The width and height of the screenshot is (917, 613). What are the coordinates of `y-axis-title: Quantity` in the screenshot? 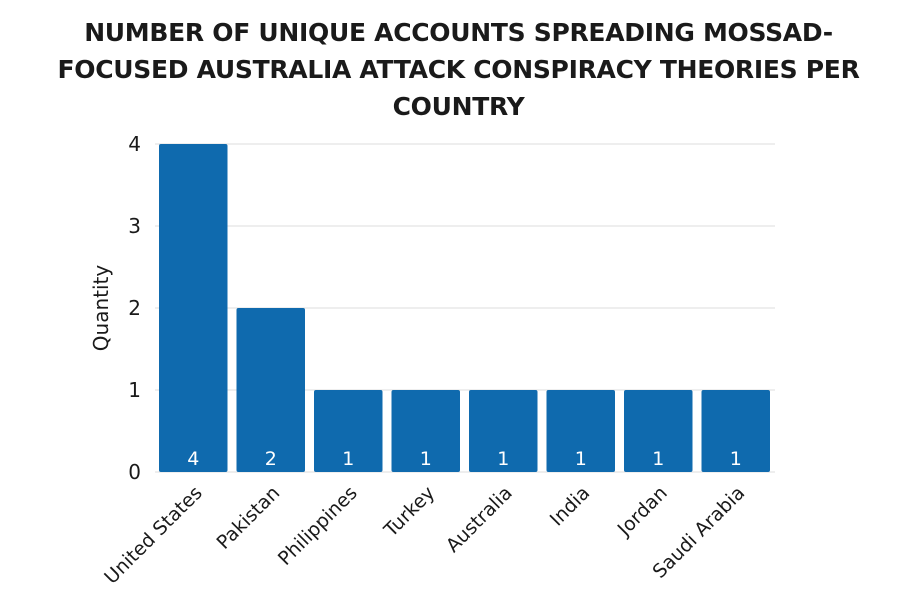 It's located at (101, 308).